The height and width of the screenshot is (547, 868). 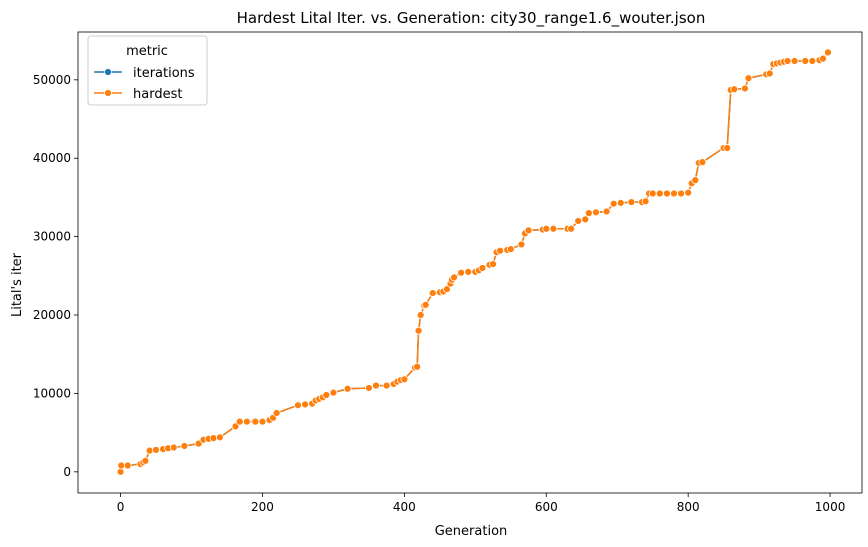 What do you see at coordinates (52, 158) in the screenshot?
I see `y-tick-label: 40000` at bounding box center [52, 158].